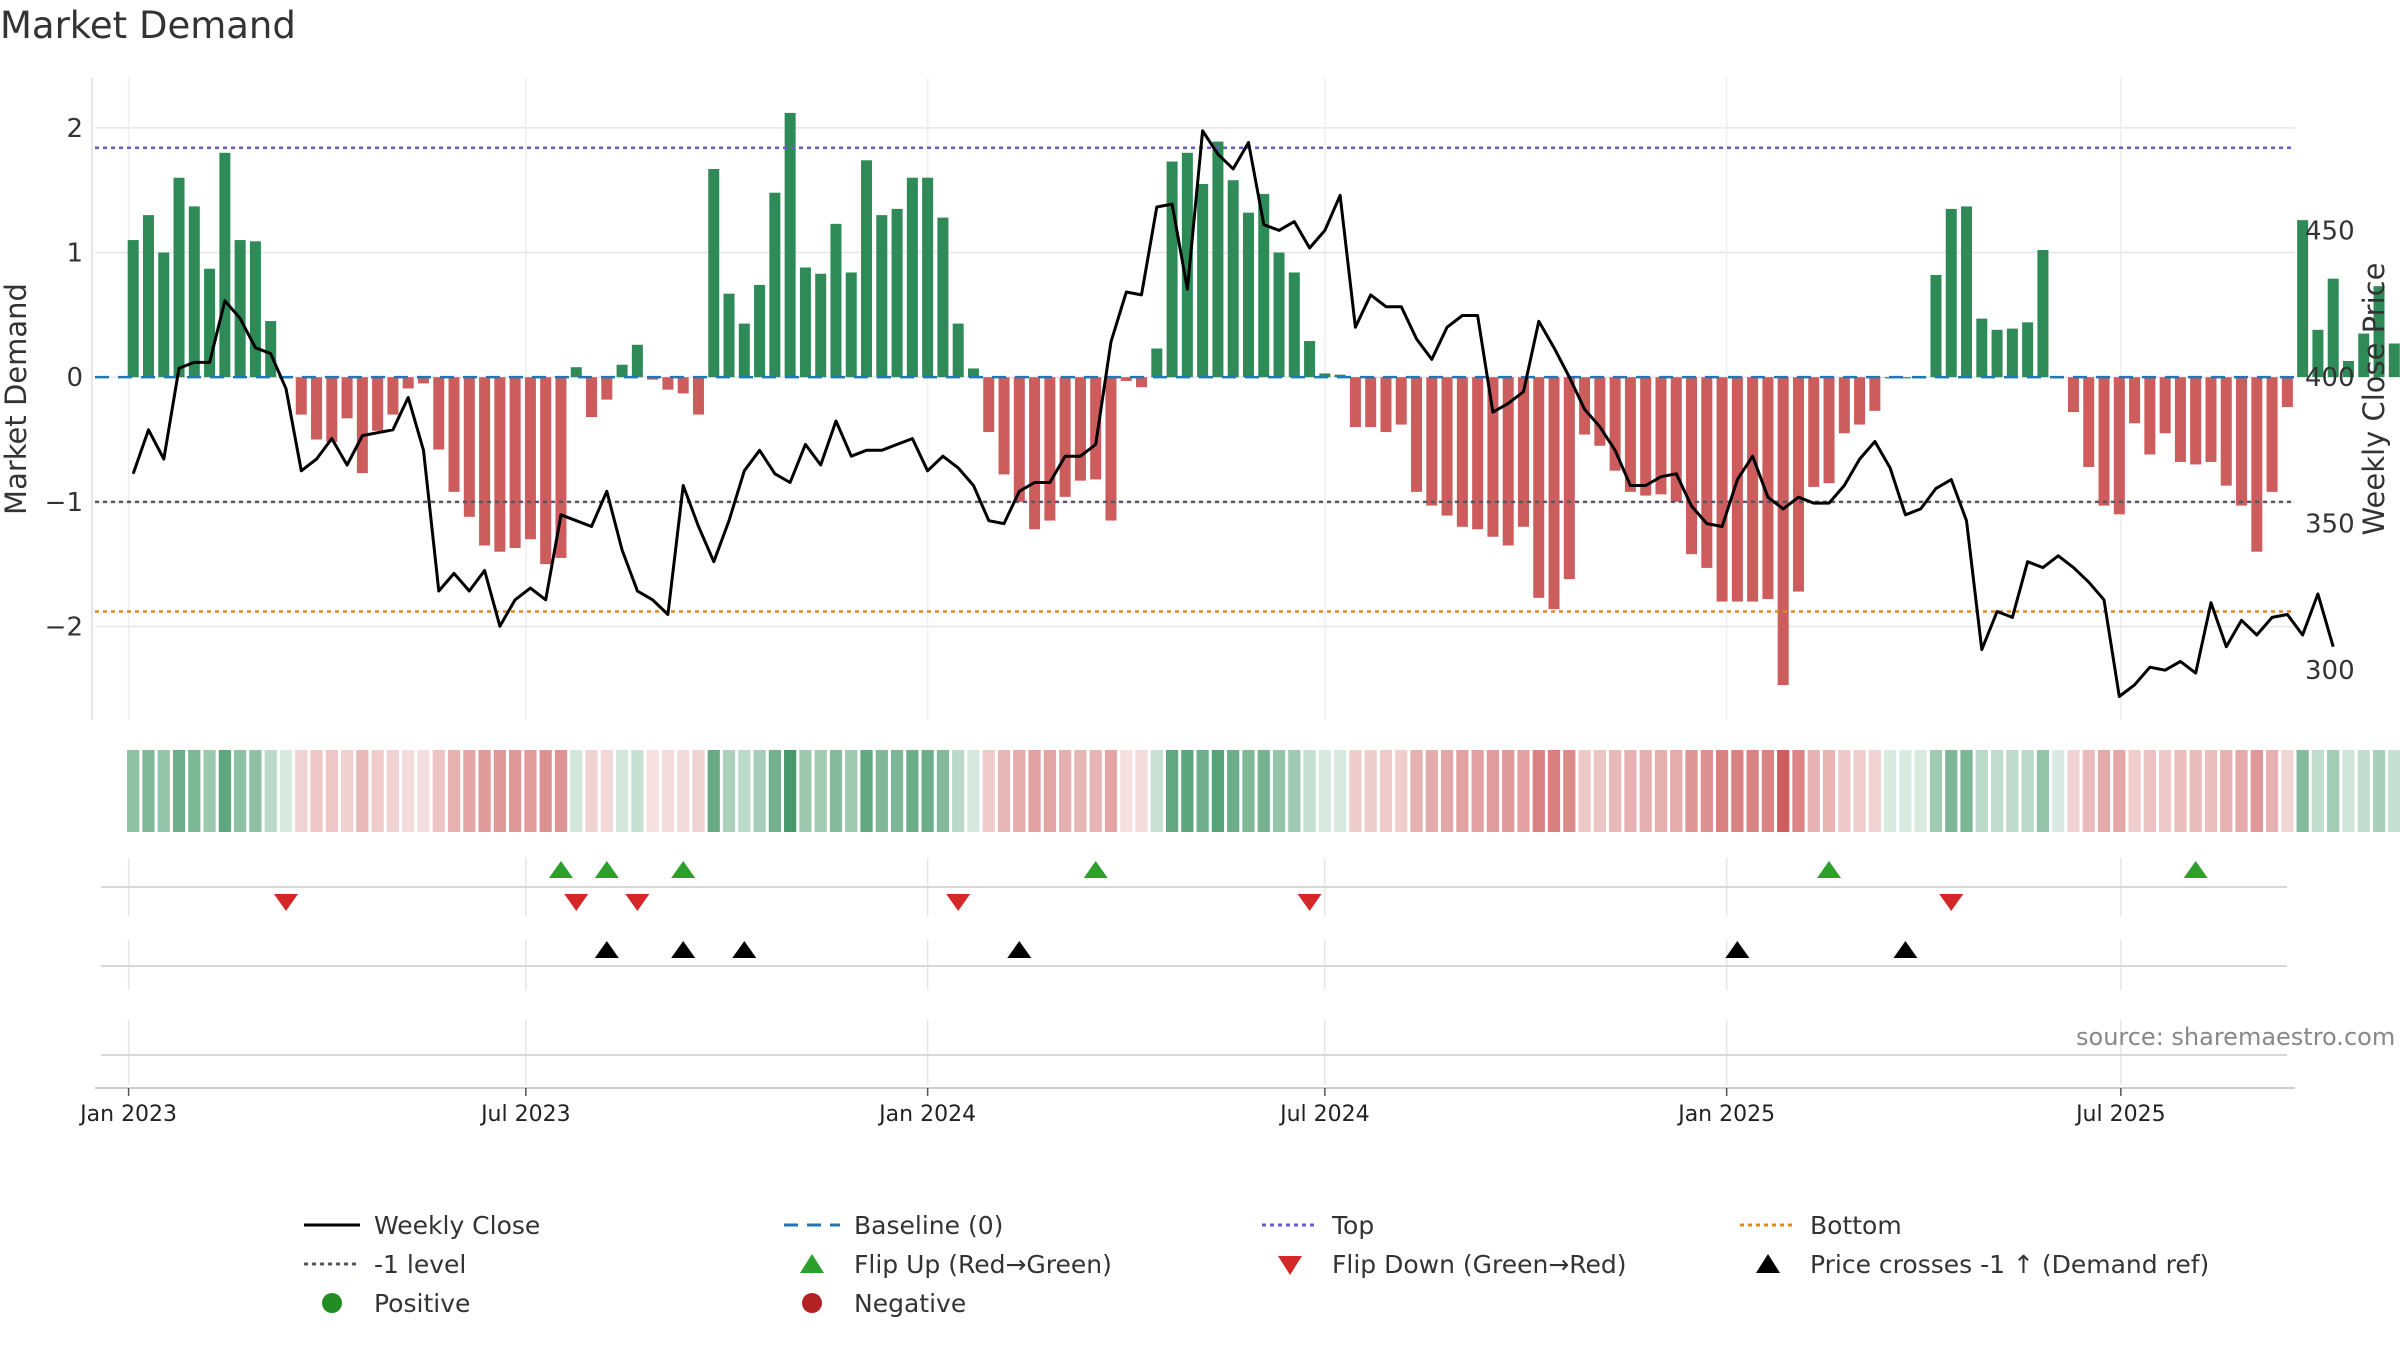 This screenshot has width=2400, height=1350. Describe the element at coordinates (1768, 1264) in the screenshot. I see `triangle-up-icon` at that location.